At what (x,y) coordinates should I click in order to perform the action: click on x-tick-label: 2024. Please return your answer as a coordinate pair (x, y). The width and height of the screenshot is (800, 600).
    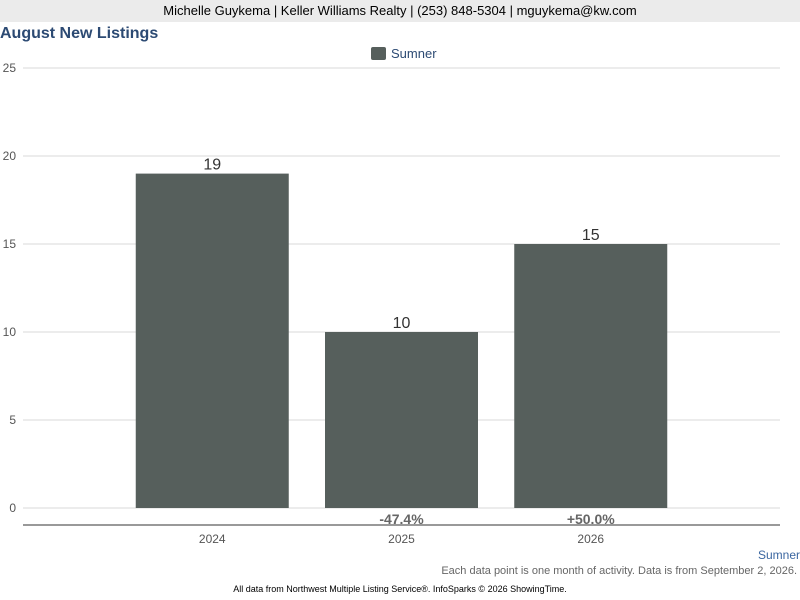
    Looking at the image, I should click on (212, 539).